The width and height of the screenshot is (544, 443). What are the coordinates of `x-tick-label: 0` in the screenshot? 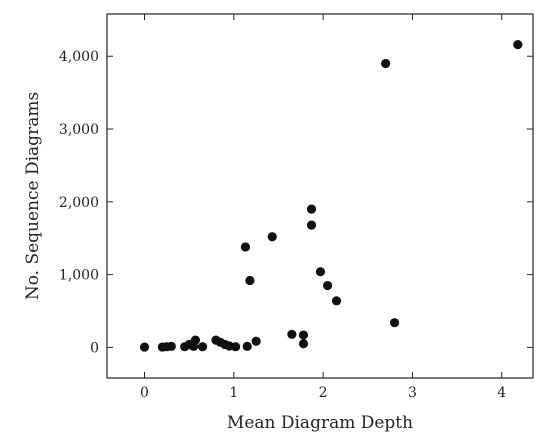 It's located at (144, 393).